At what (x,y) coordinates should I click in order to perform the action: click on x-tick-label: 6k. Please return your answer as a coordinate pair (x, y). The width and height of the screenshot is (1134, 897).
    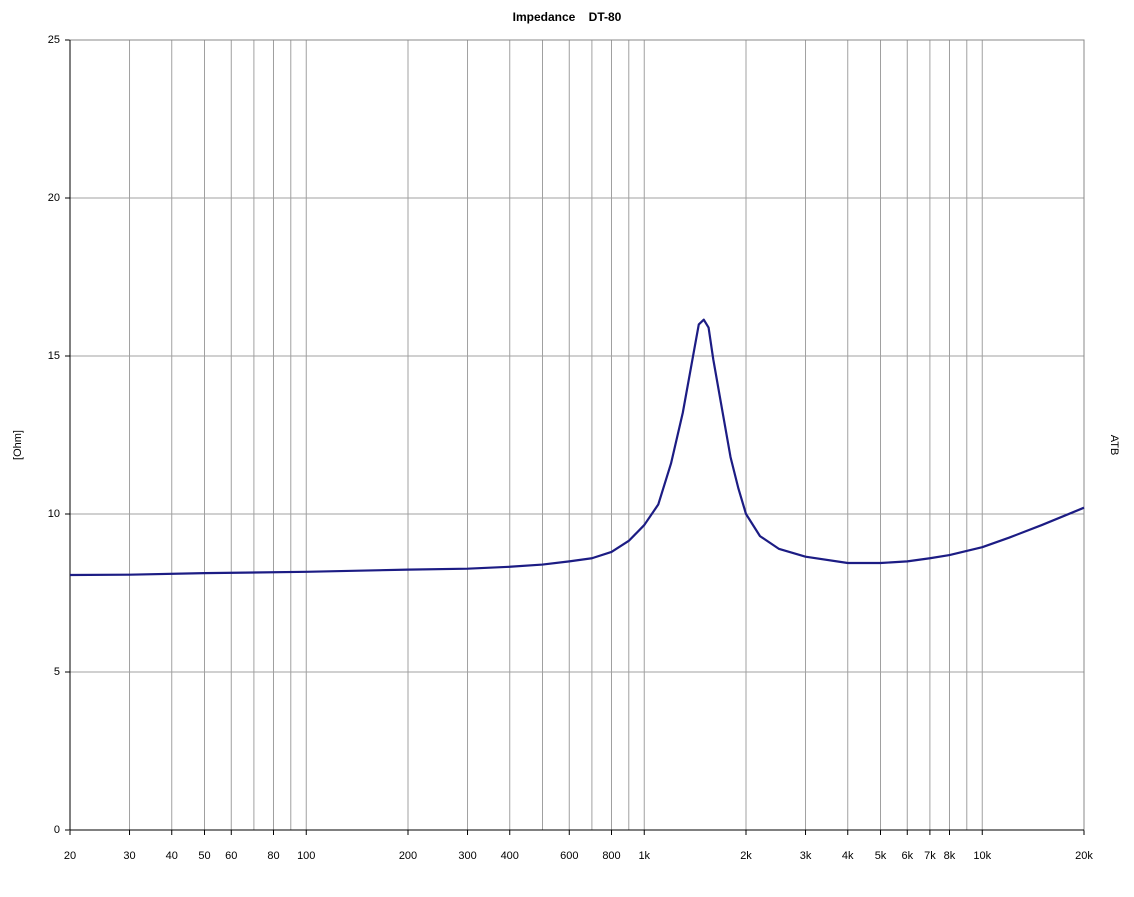
    Looking at the image, I should click on (907, 856).